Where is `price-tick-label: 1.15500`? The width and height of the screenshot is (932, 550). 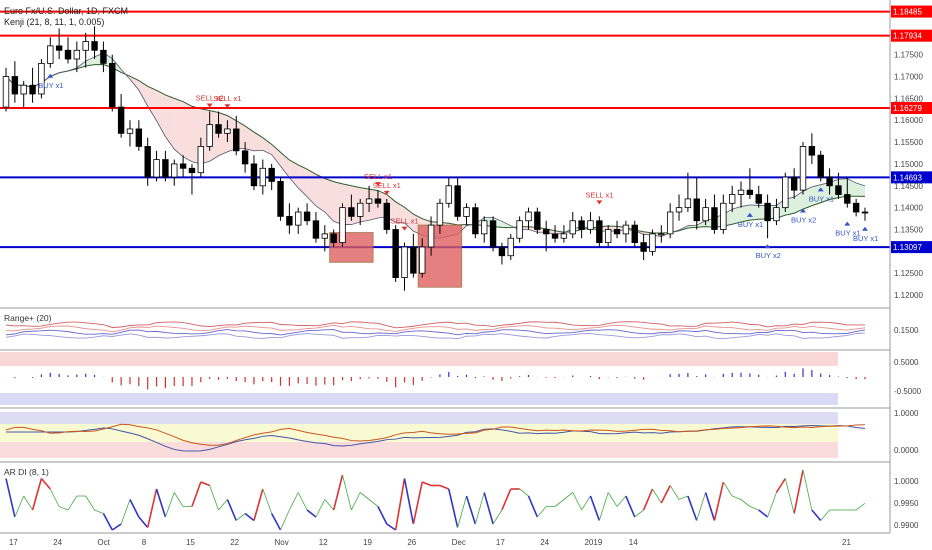
price-tick-label: 1.15500 is located at coordinates (908, 142).